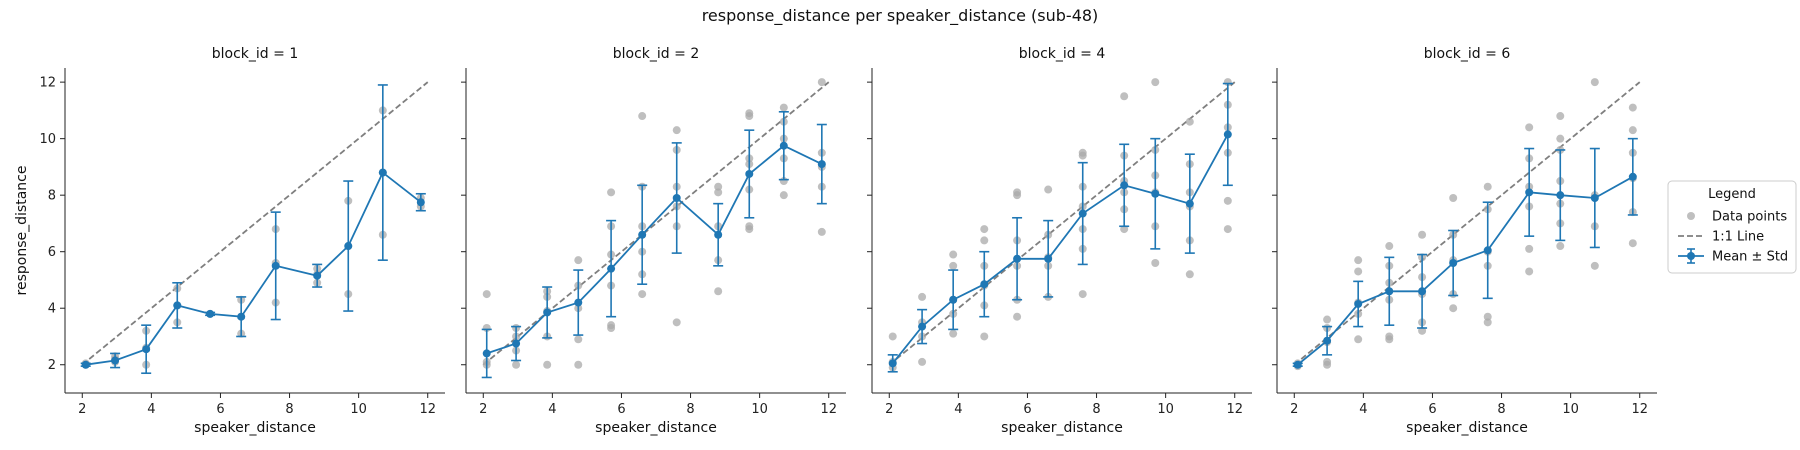 The width and height of the screenshot is (1800, 450). Describe the element at coordinates (1639, 409) in the screenshot. I see `x-tick-label: 12` at that location.